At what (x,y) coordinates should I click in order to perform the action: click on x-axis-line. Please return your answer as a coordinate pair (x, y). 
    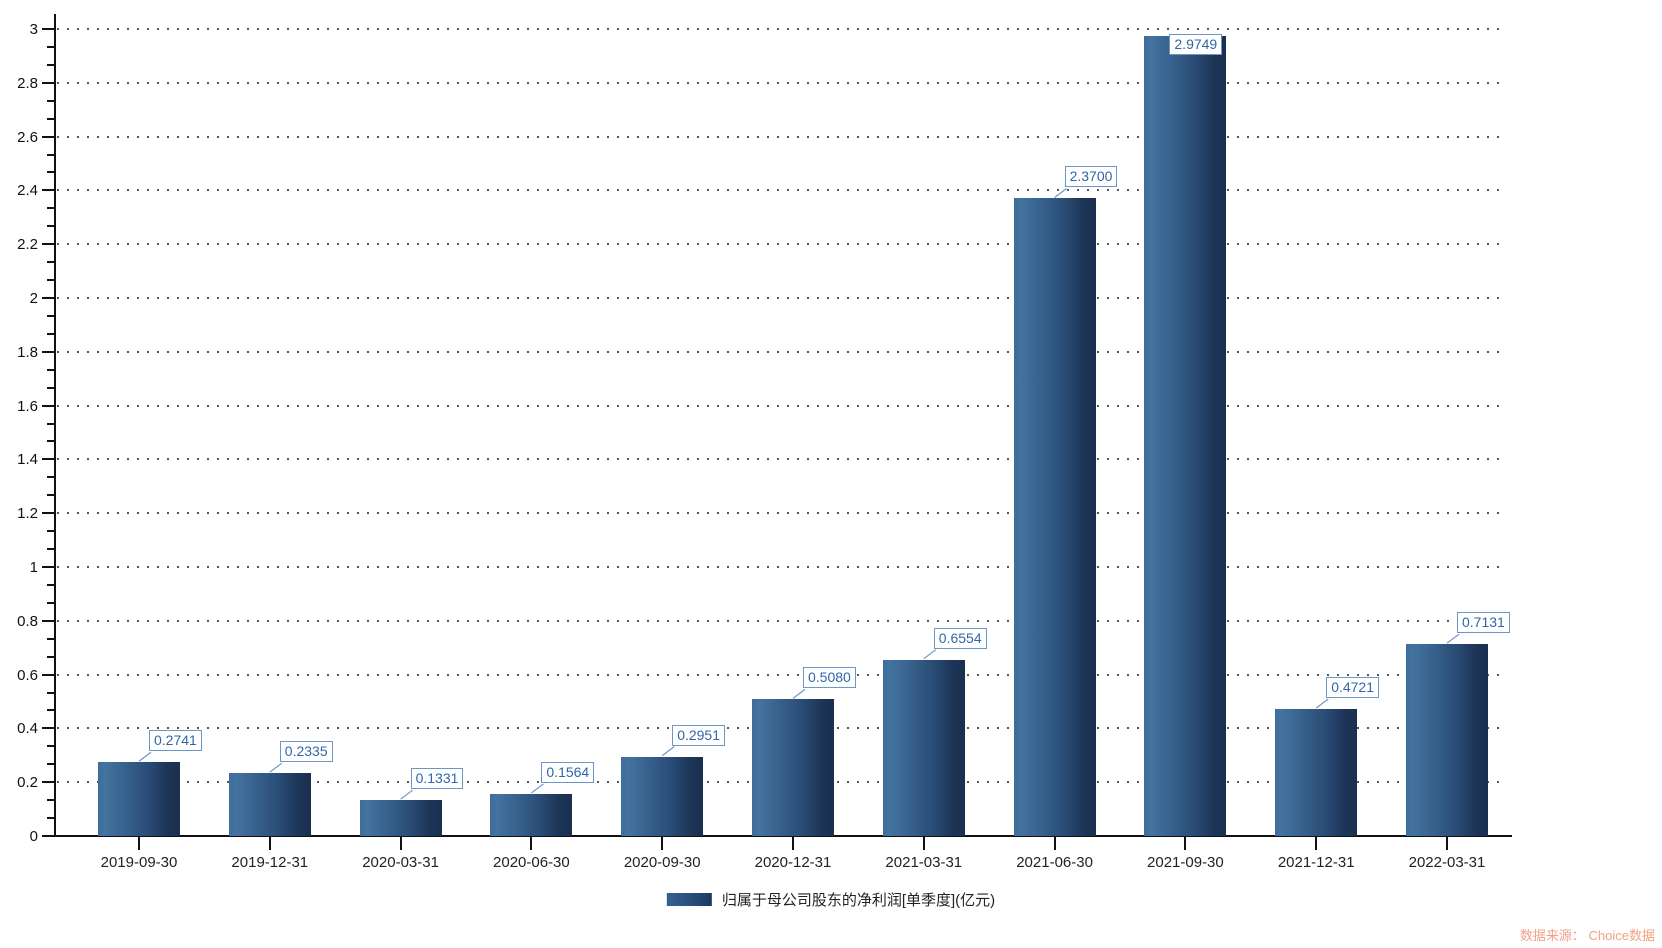
    Looking at the image, I should click on (783, 836).